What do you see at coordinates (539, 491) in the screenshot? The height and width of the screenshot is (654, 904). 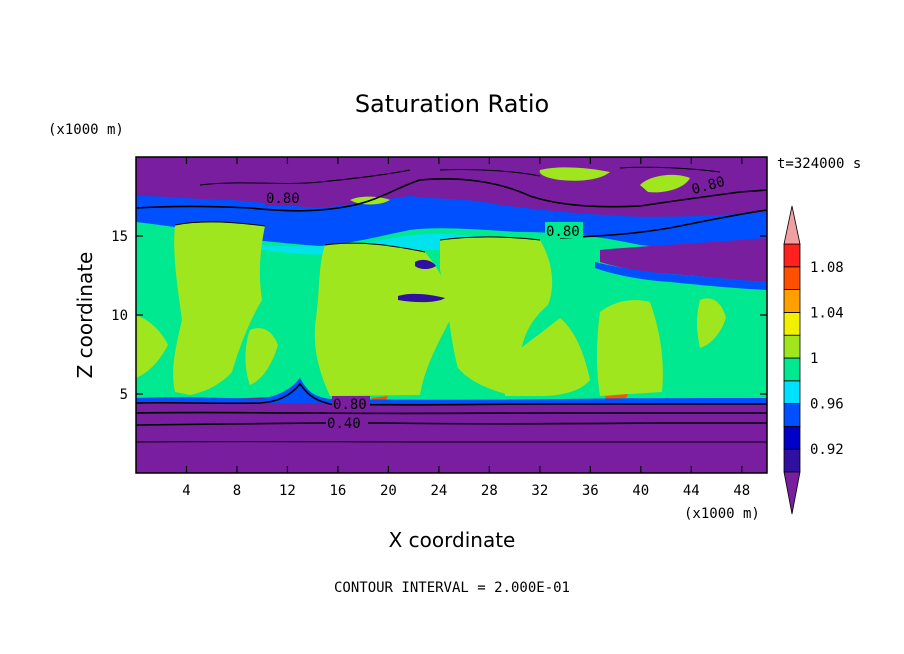 I see `x-tick-label: 32` at bounding box center [539, 491].